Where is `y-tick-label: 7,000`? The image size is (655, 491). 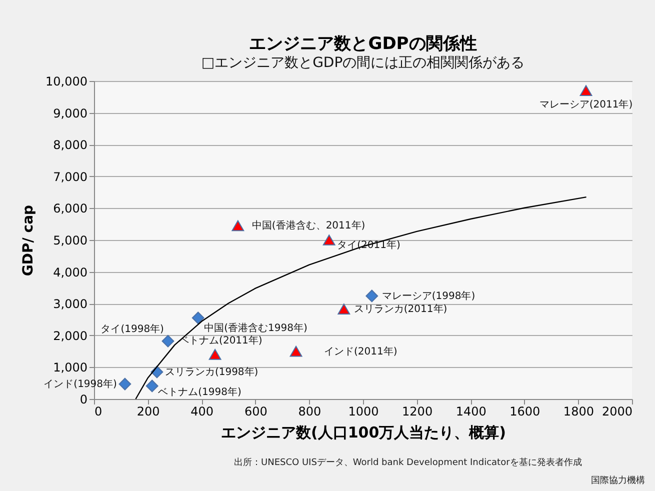 y-tick-label: 7,000 is located at coordinates (70, 177).